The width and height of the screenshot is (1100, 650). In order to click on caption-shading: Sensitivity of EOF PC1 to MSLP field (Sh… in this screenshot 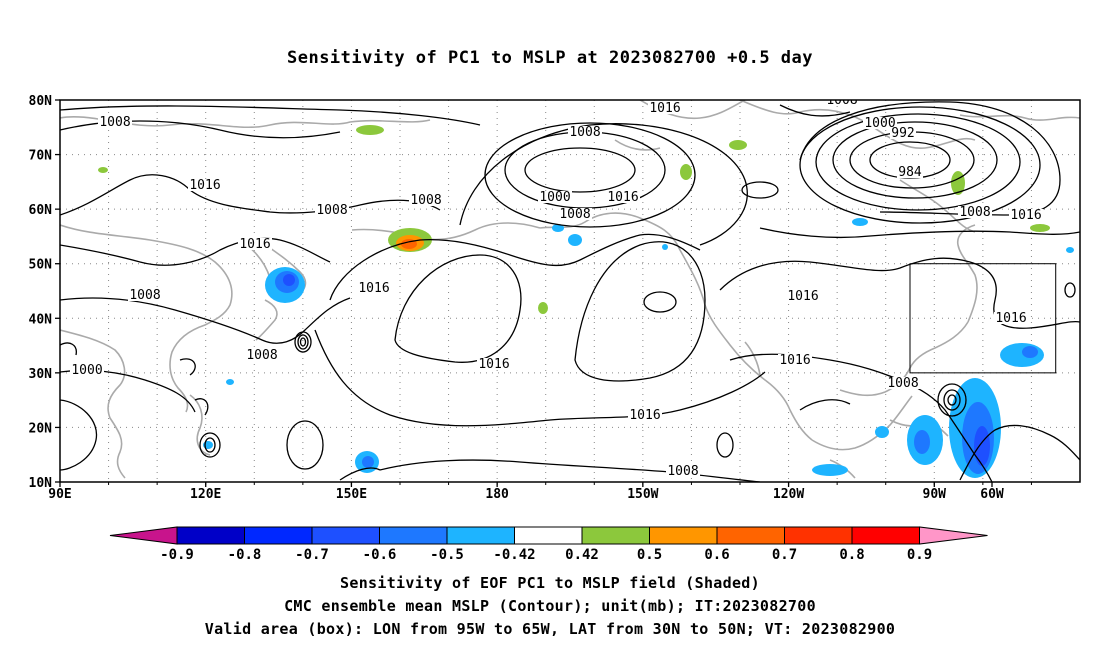, I will do `click(550, 583)`.